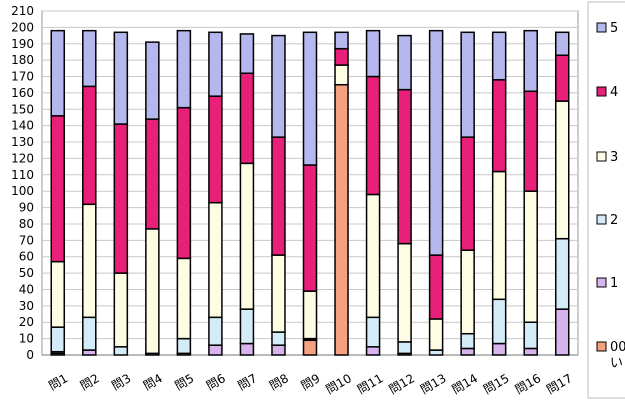  I want to click on legend-label: 2, so click(614, 220).